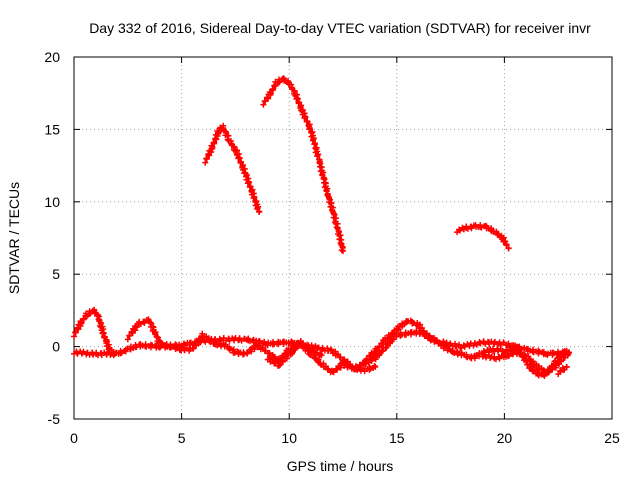 The width and height of the screenshot is (640, 480). What do you see at coordinates (52, 202) in the screenshot?
I see `y-tick-label: 10` at bounding box center [52, 202].